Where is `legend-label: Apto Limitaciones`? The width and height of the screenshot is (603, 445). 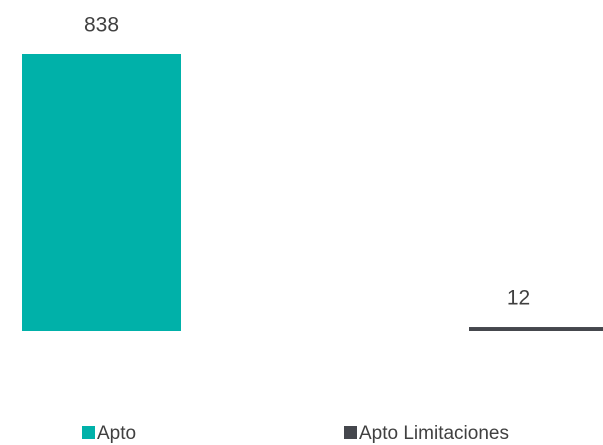
legend-label: Apto Limitaciones is located at coordinates (434, 433).